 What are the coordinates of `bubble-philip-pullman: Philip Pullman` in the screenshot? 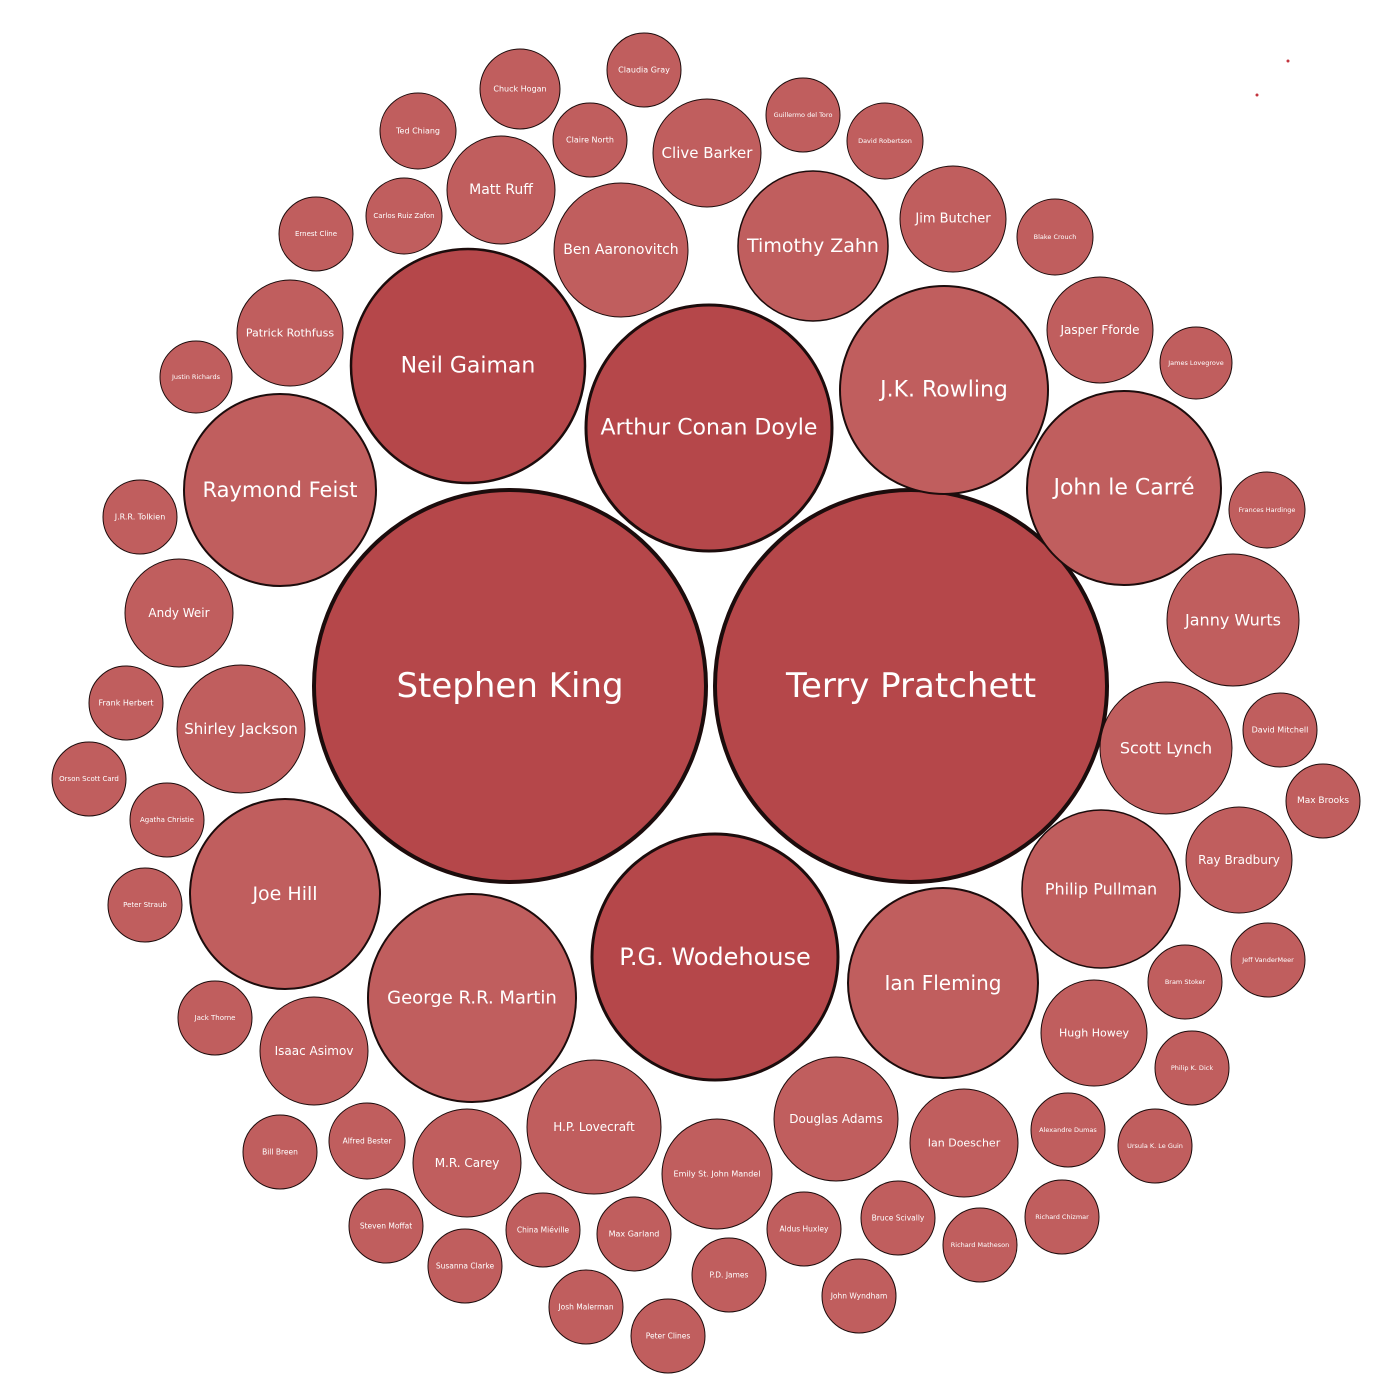 It's located at (1101, 889).